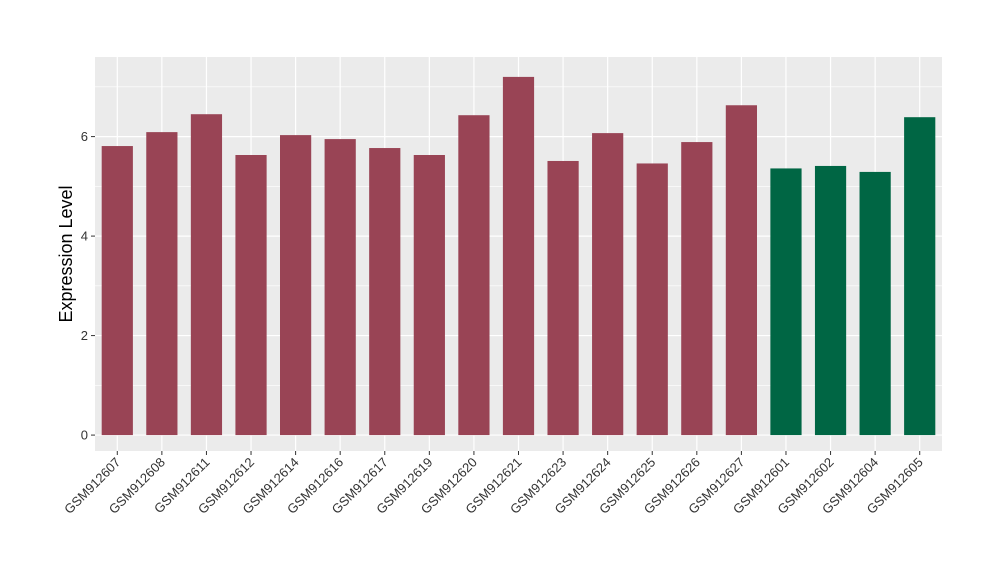  Describe the element at coordinates (88, 286) in the screenshot. I see `y-axis: 0 2 4 6` at that location.